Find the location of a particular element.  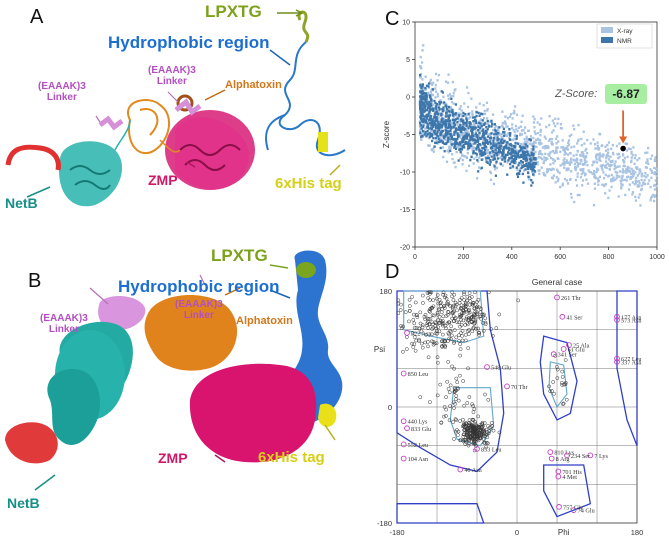

outlier-label: 61 Glu is located at coordinates (576, 350).